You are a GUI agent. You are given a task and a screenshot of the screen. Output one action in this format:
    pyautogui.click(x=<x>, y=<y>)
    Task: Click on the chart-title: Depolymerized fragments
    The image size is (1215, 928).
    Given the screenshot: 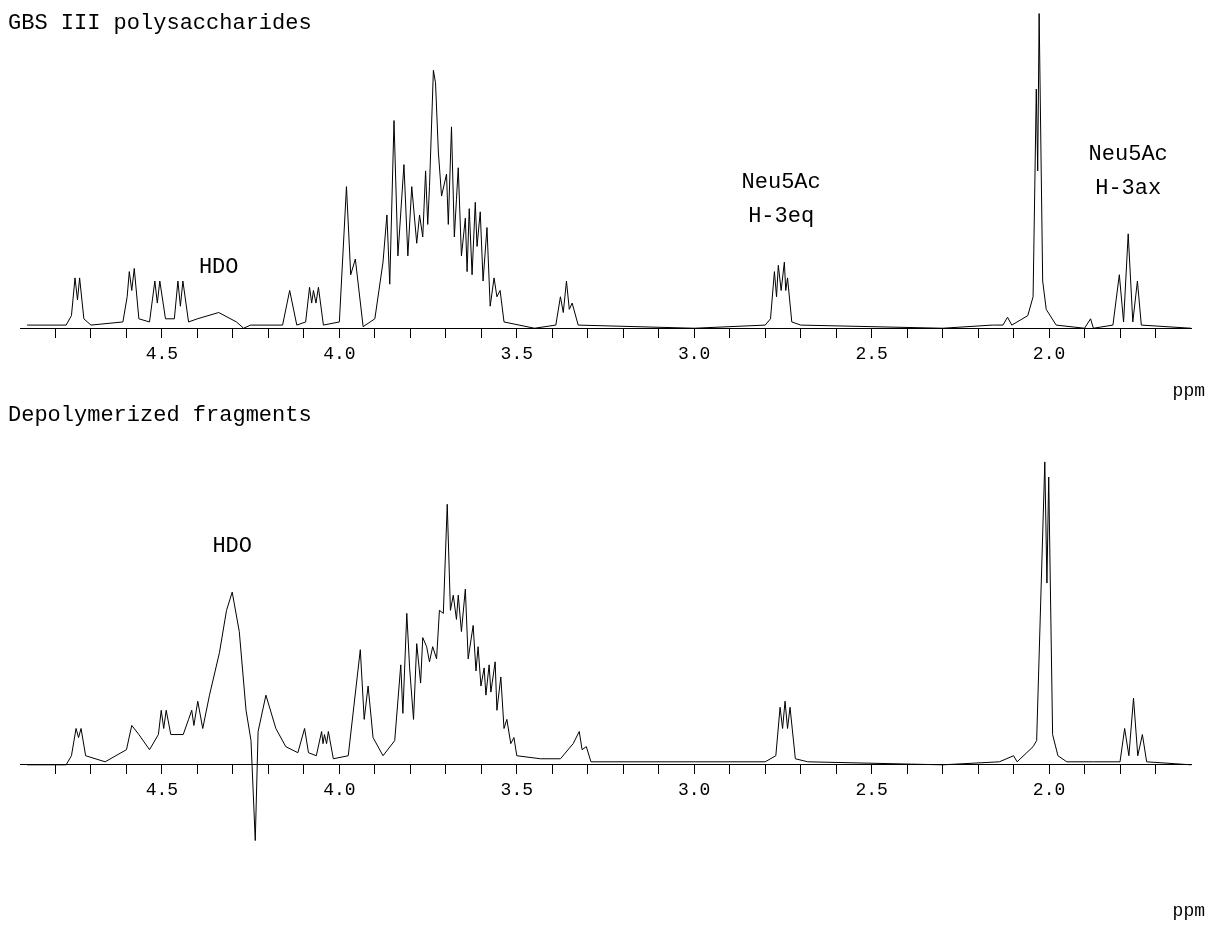 What is the action you would take?
    pyautogui.click(x=160, y=415)
    